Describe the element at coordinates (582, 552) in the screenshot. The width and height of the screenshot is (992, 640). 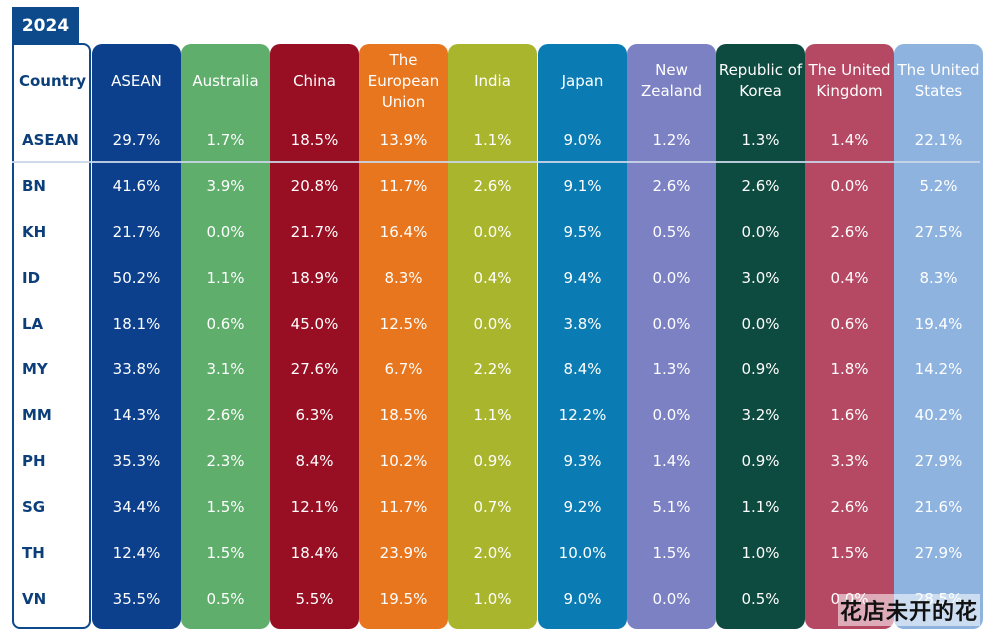
I see `cell-th-japan: 10.0%` at that location.